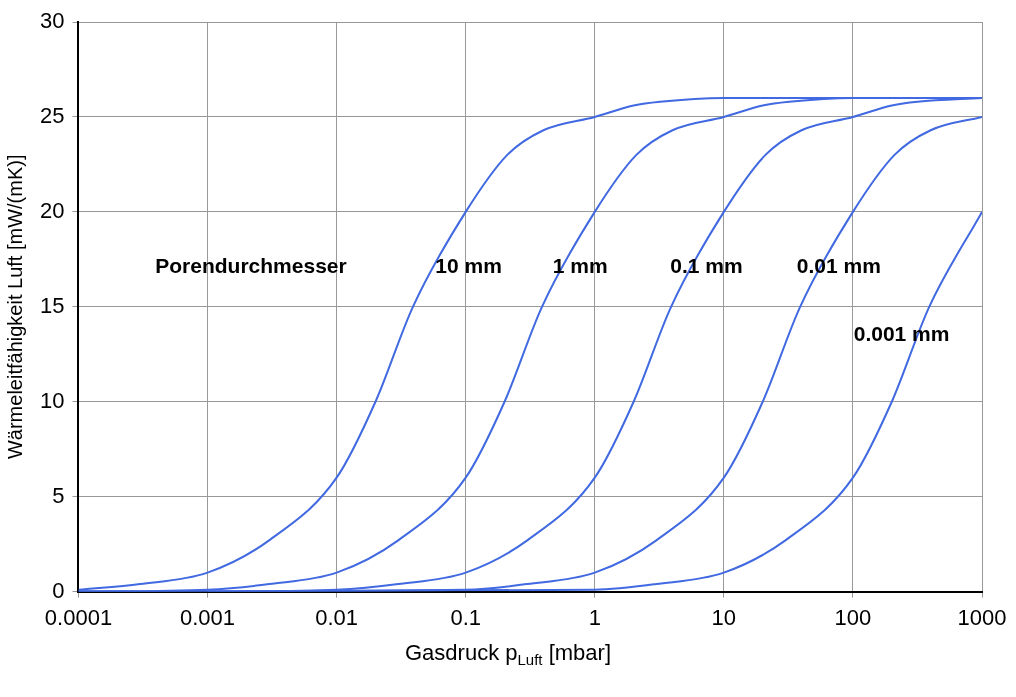 Image resolution: width=1016 pixels, height=697 pixels. What do you see at coordinates (78, 617) in the screenshot?
I see `x-tick-label: 0.0001` at bounding box center [78, 617].